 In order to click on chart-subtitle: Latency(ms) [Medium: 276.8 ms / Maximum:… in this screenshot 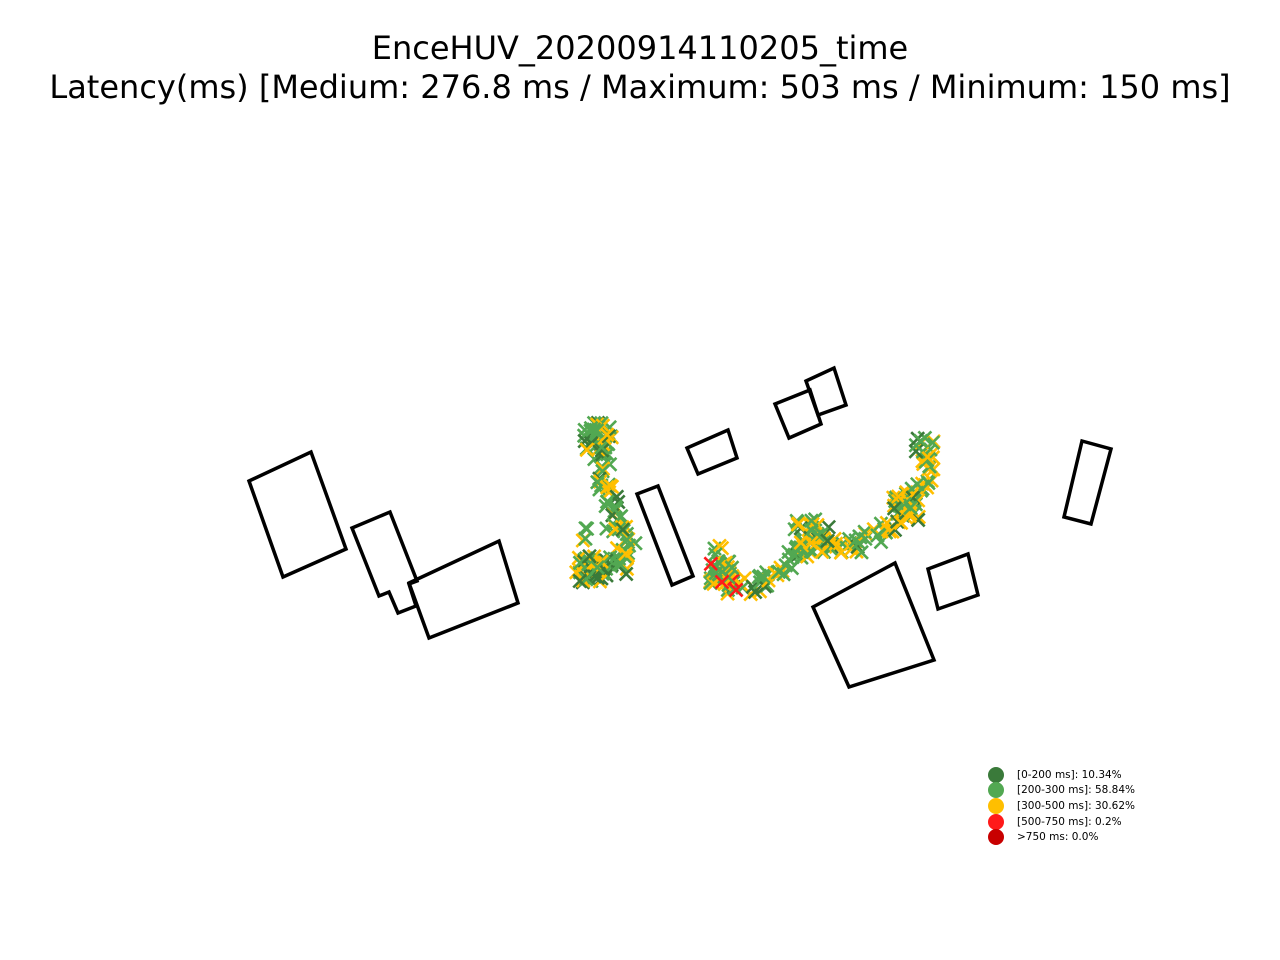, I will do `click(640, 87)`.